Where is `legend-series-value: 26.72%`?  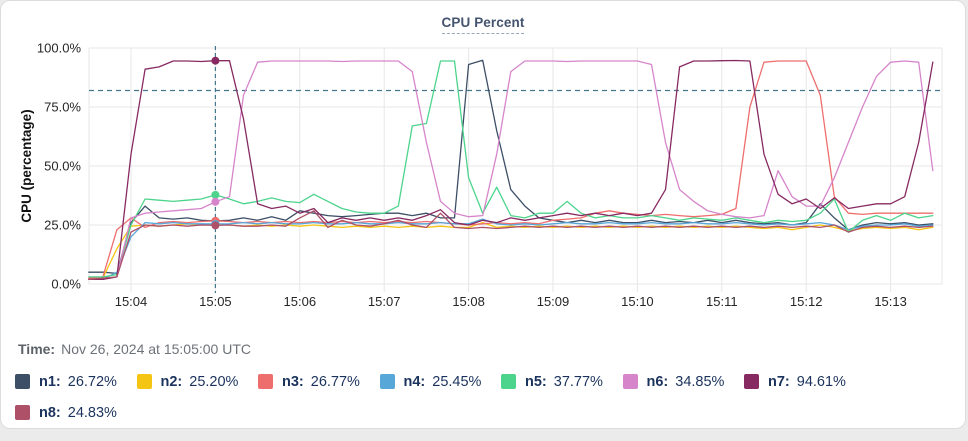 legend-series-value: 26.72% is located at coordinates (92, 381).